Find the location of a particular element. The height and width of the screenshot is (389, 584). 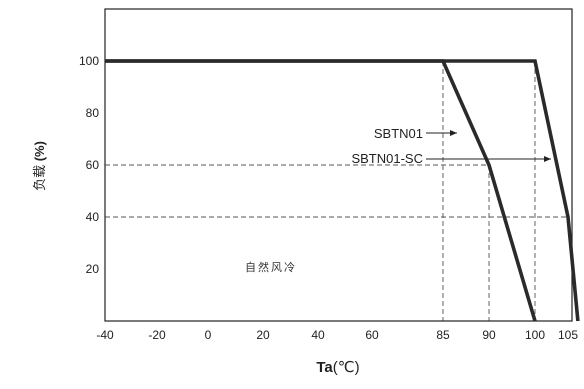

x-tick-label: -40 is located at coordinates (105, 335).